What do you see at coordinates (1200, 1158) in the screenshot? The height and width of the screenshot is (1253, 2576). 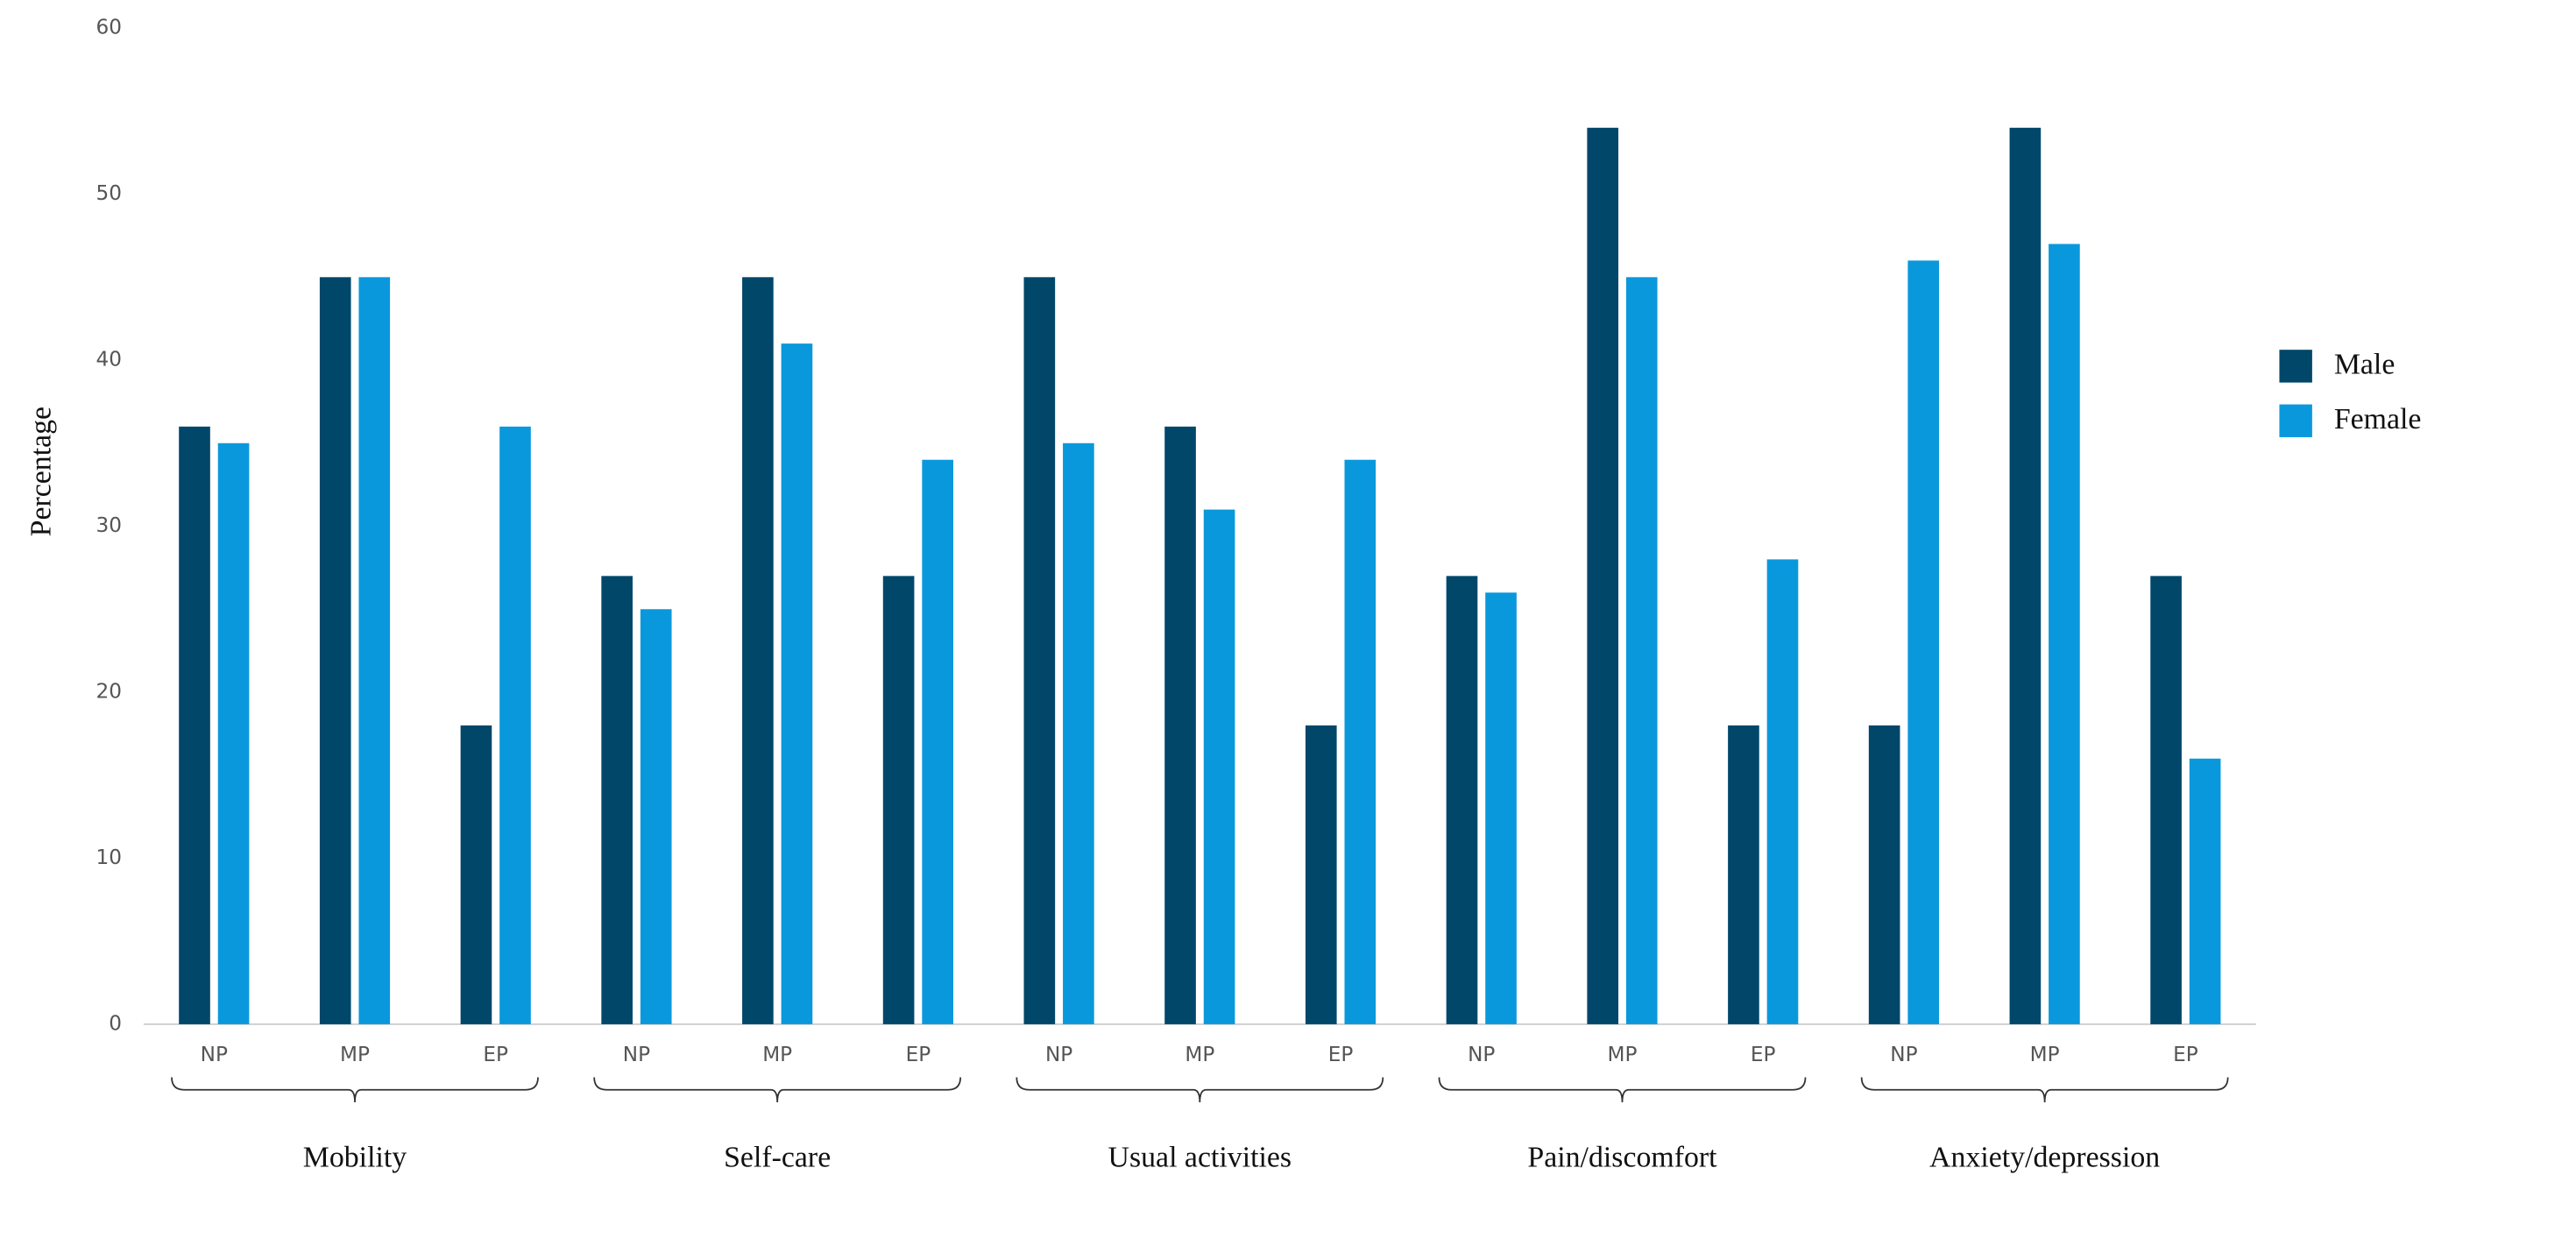 I see `group-label: Usual activities` at bounding box center [1200, 1158].